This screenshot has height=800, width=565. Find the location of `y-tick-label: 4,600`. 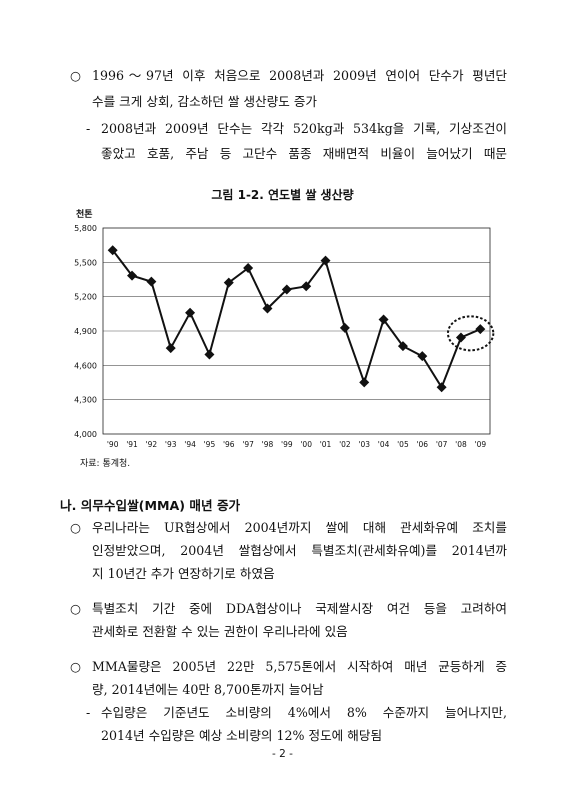

y-tick-label: 4,600 is located at coordinates (85, 365).